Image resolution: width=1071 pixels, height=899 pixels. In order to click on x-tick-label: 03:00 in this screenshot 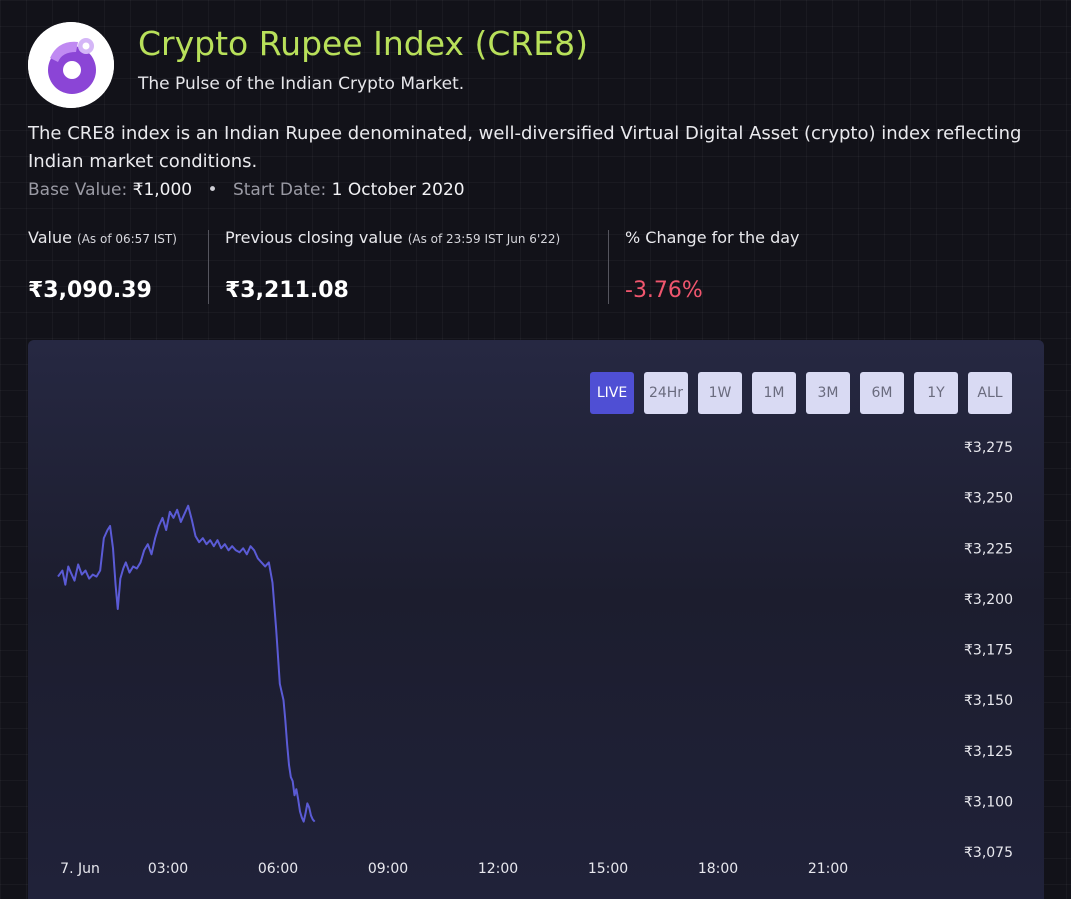, I will do `click(168, 869)`.